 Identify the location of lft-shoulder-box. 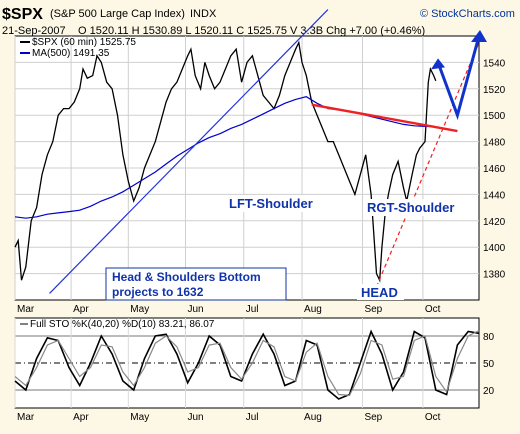
(272, 203).